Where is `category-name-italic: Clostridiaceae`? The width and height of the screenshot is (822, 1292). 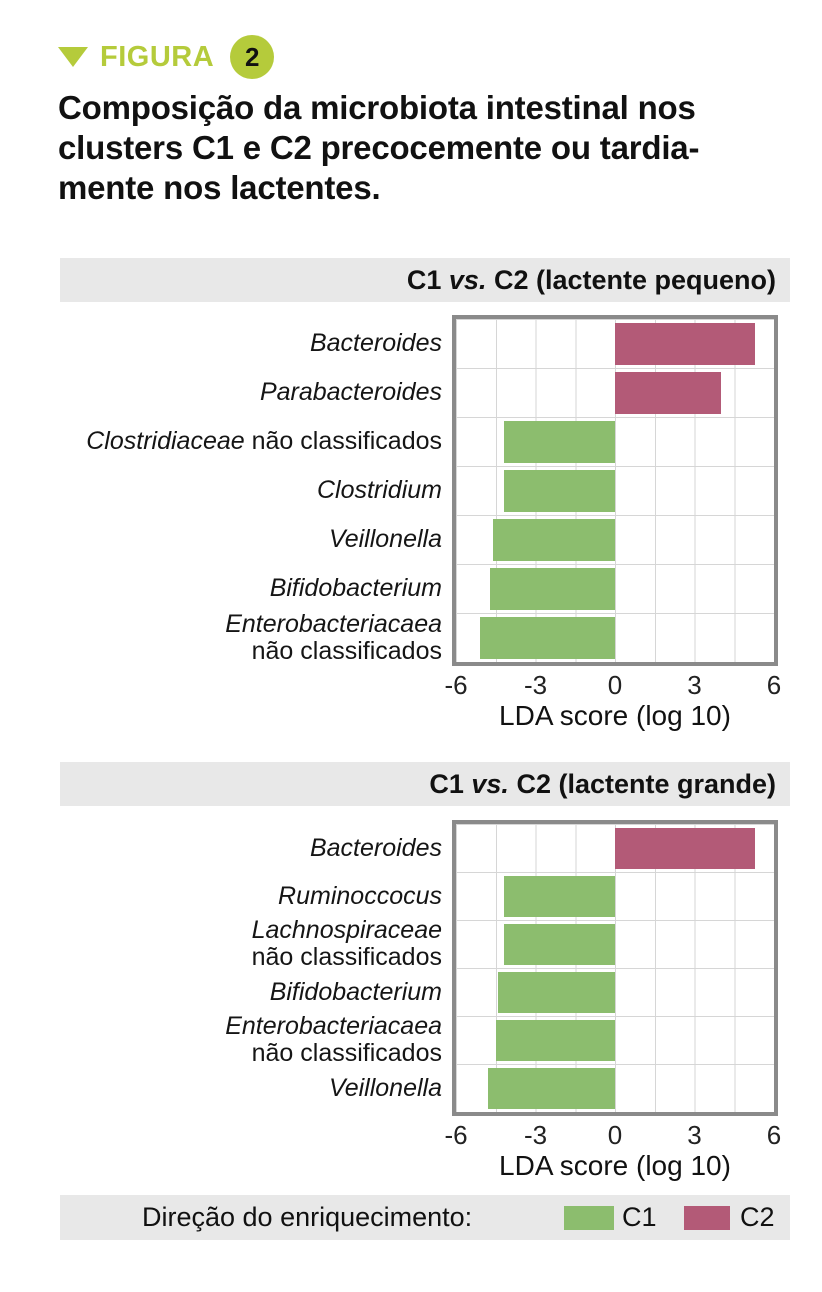 category-name-italic: Clostridiaceae is located at coordinates (165, 441).